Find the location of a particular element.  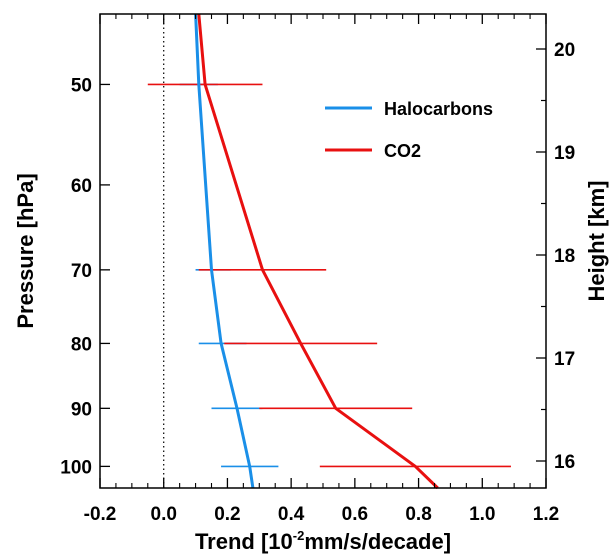

y-axis-title-right: Height [km] is located at coordinates (596, 241).